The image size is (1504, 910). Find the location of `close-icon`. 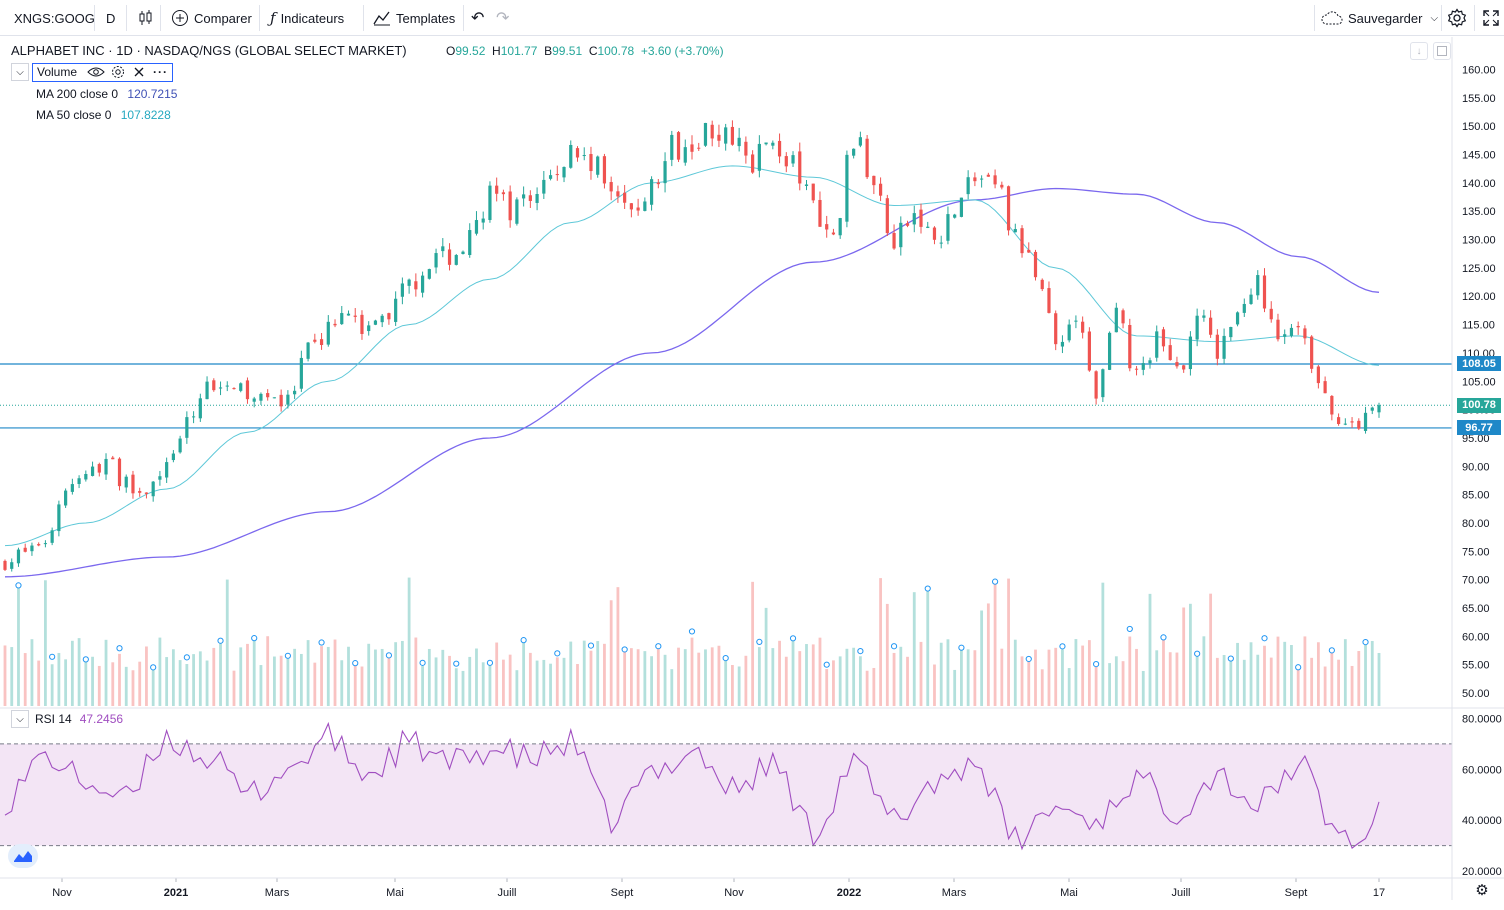

close-icon is located at coordinates (139, 72).